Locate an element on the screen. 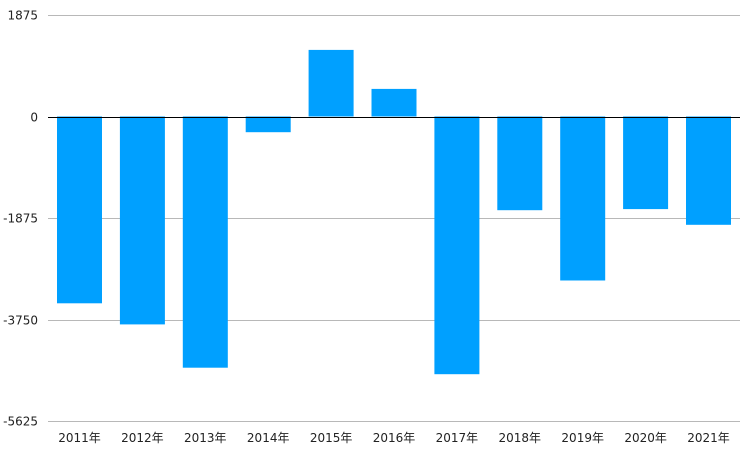 Image resolution: width=745 pixels, height=451 pixels. y-tick-label: 0 is located at coordinates (34, 118).